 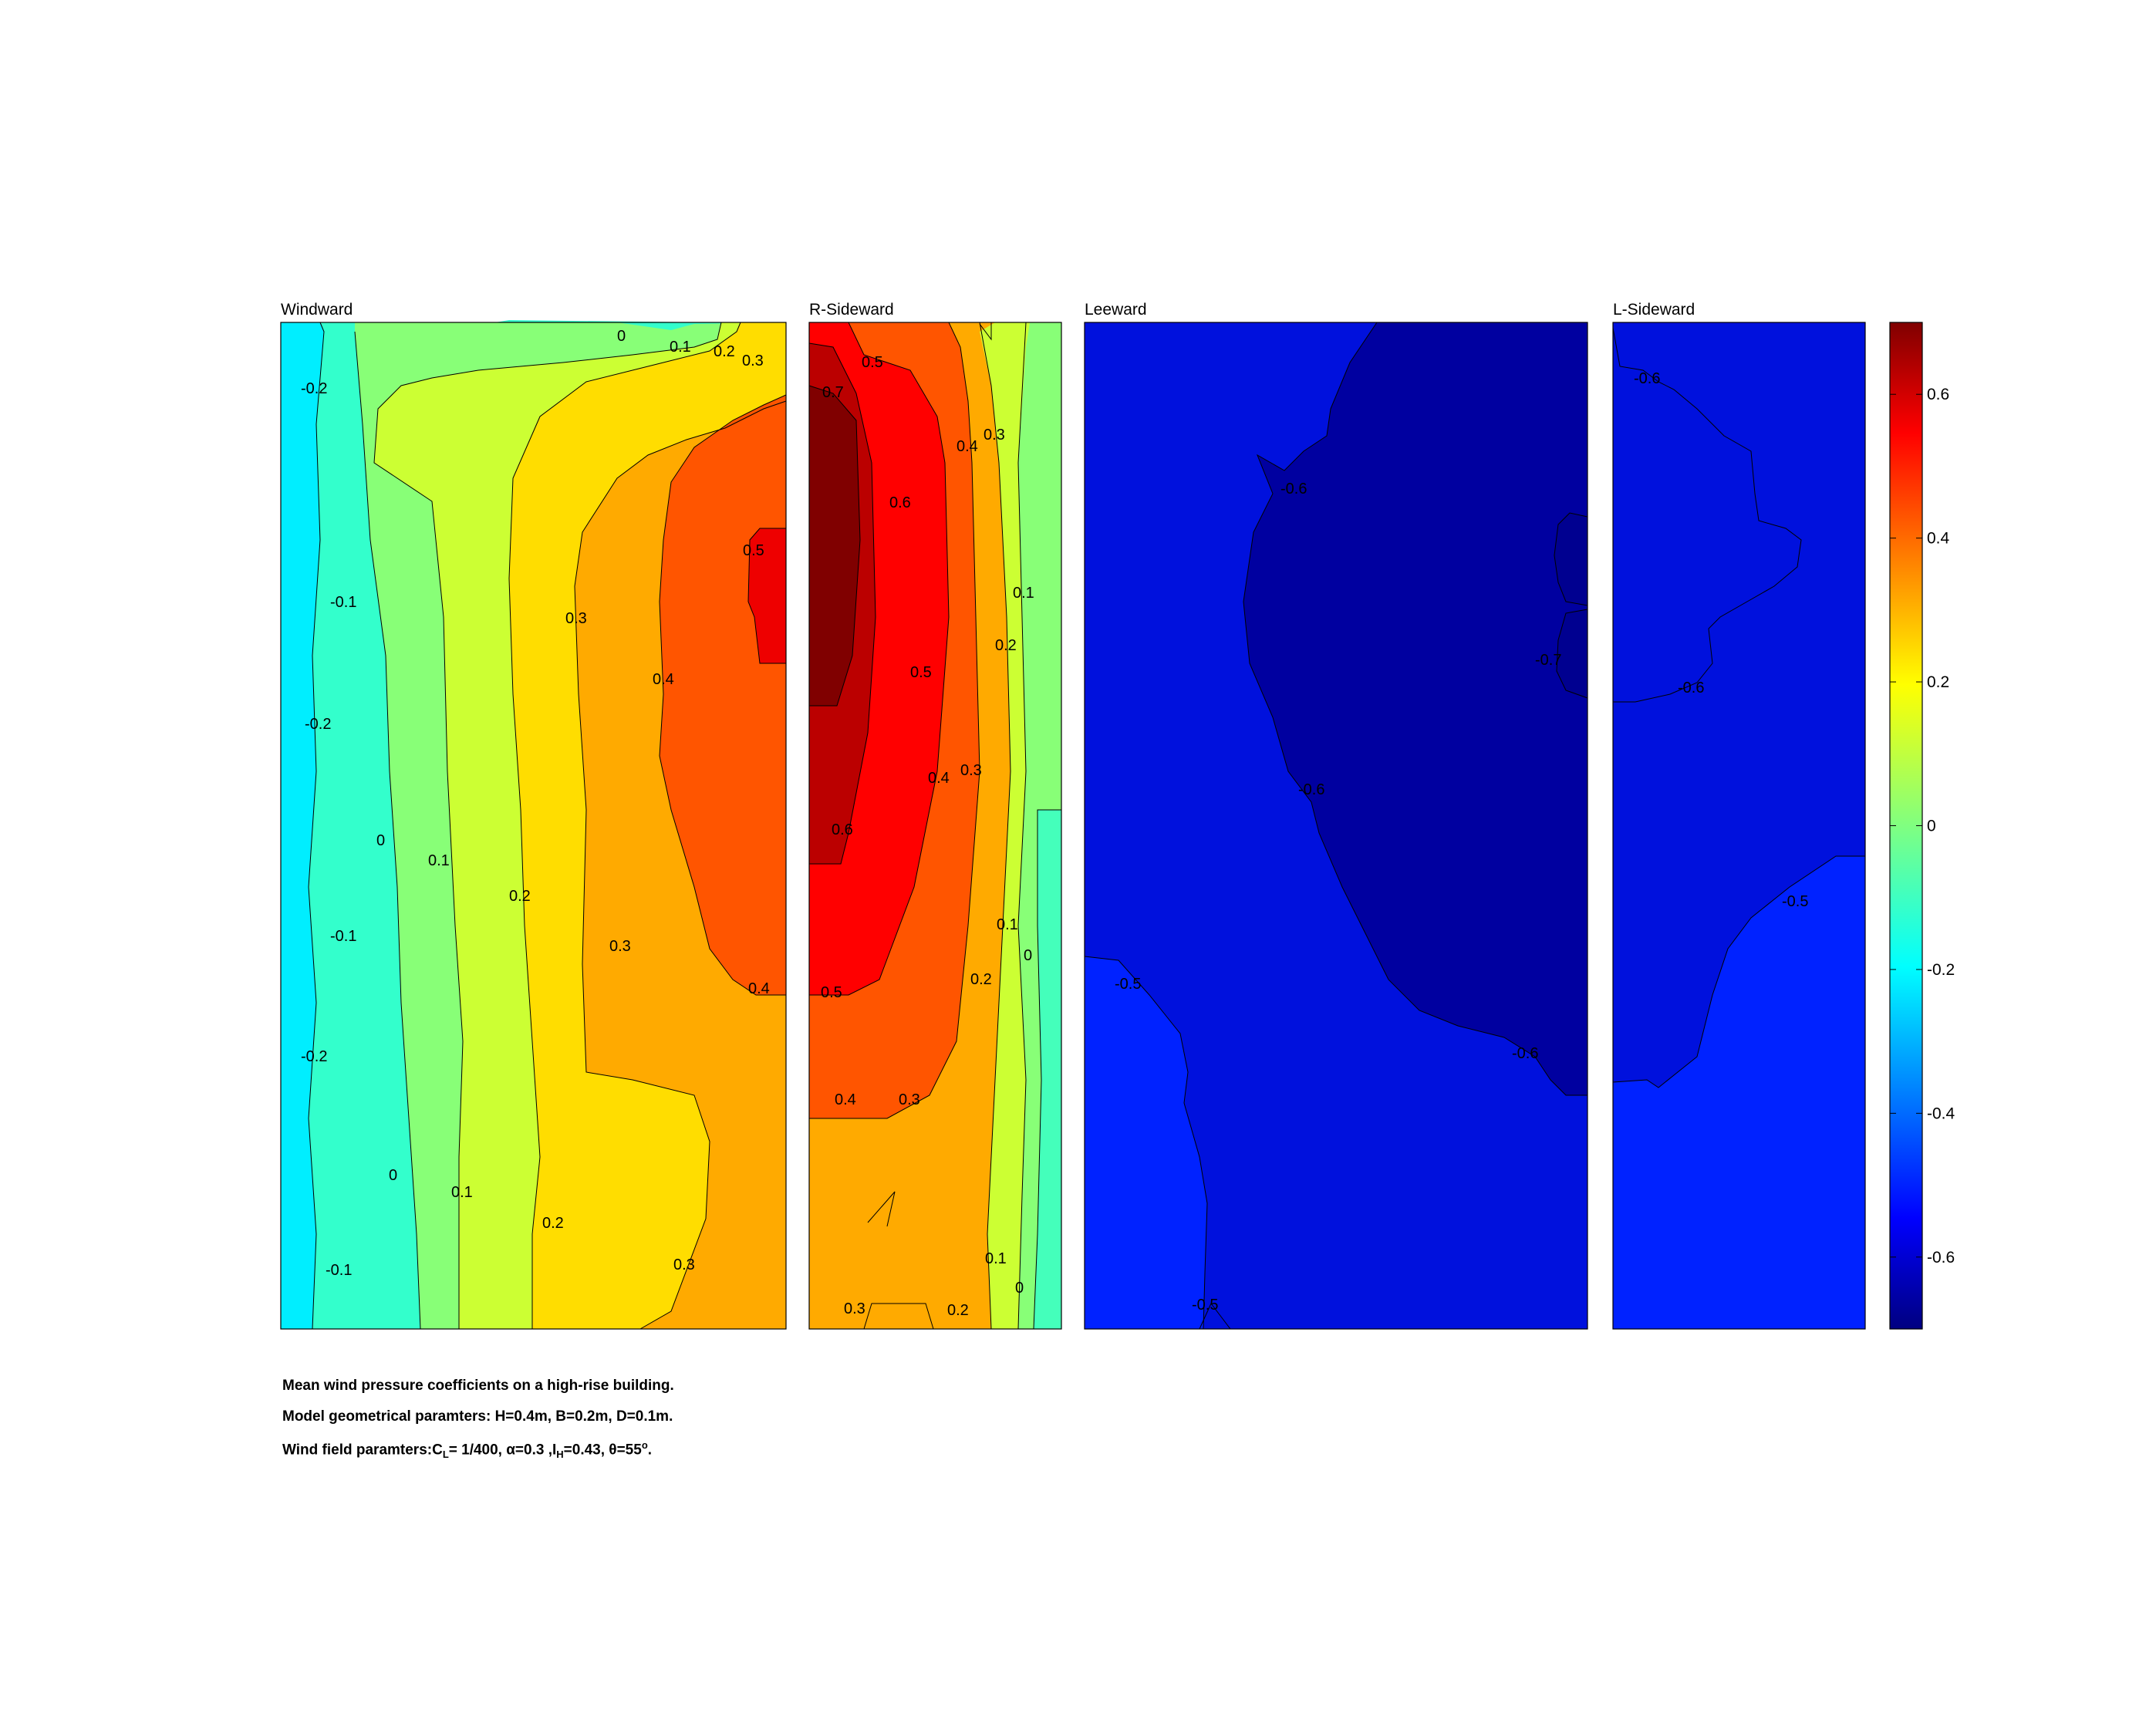 What do you see at coordinates (1548, 660) in the screenshot?
I see `leeward-clabel: -0.7` at bounding box center [1548, 660].